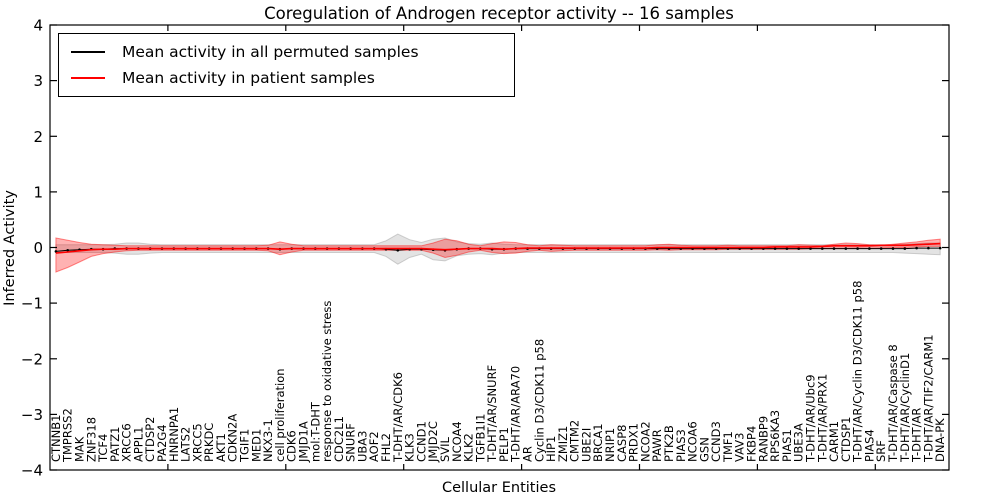  What do you see at coordinates (38, 26) in the screenshot?
I see `y-tick-label: 4` at bounding box center [38, 26].